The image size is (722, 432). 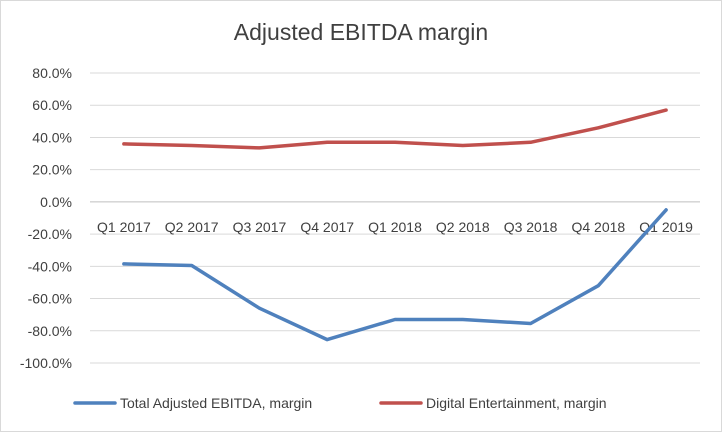 I want to click on x-tick-label: Q2 2018, so click(x=463, y=227).